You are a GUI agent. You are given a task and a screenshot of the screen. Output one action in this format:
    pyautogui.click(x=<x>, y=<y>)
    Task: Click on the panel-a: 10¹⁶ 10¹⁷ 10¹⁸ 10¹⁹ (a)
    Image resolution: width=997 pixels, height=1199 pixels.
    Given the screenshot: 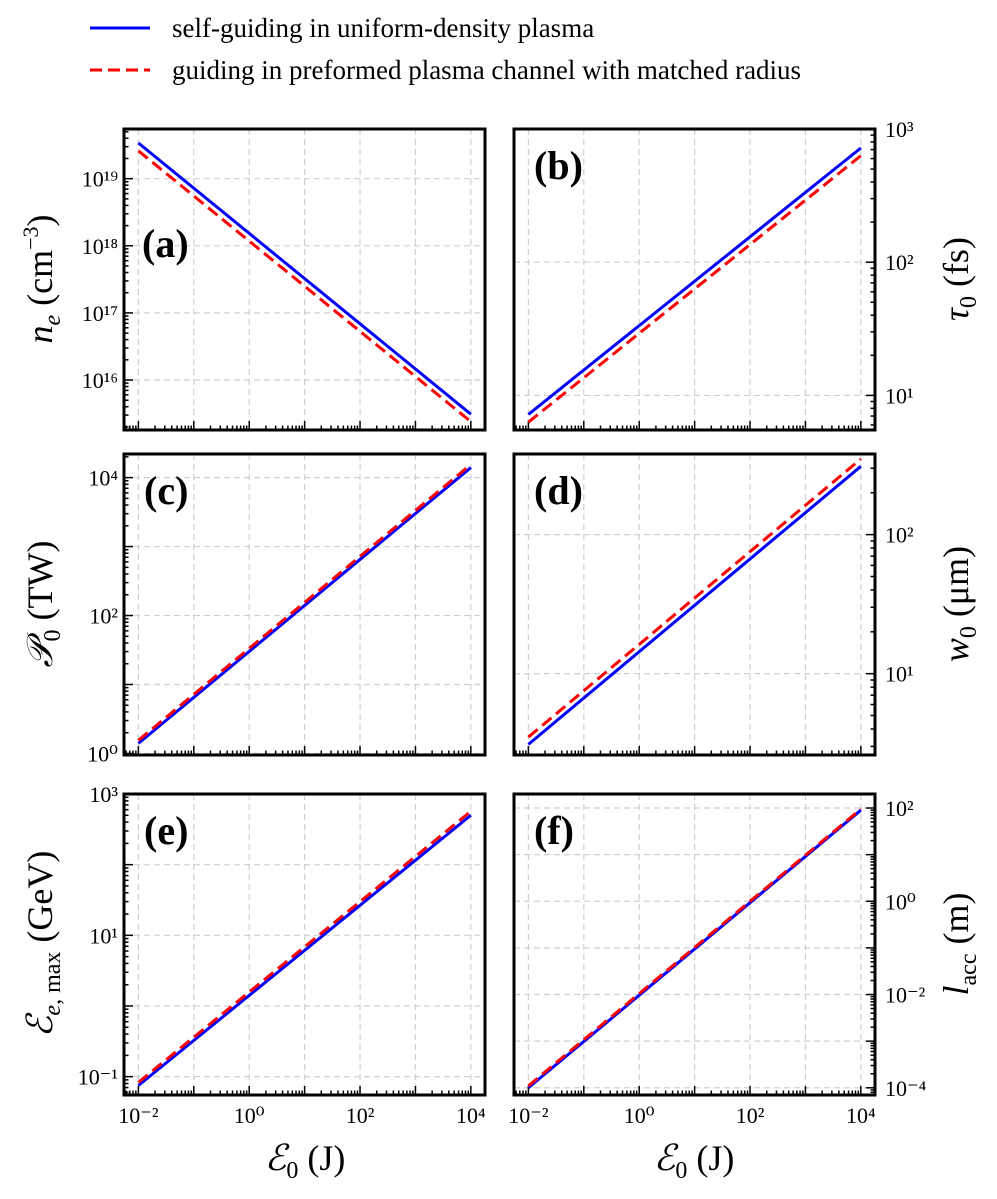 What is the action you would take?
    pyautogui.click(x=284, y=279)
    